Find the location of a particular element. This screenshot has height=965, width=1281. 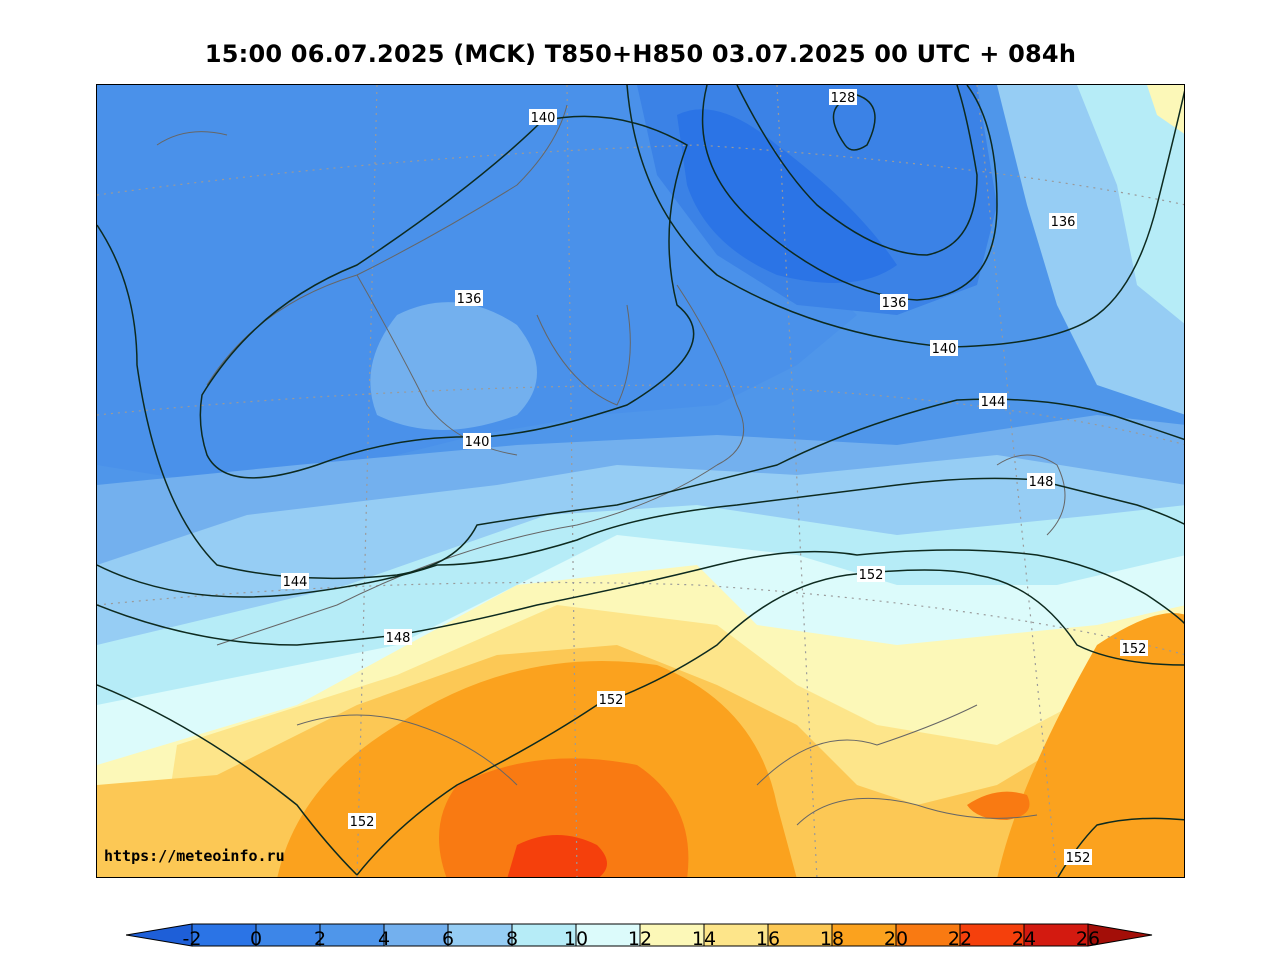

field-east-hotspot is located at coordinates (998, 805).